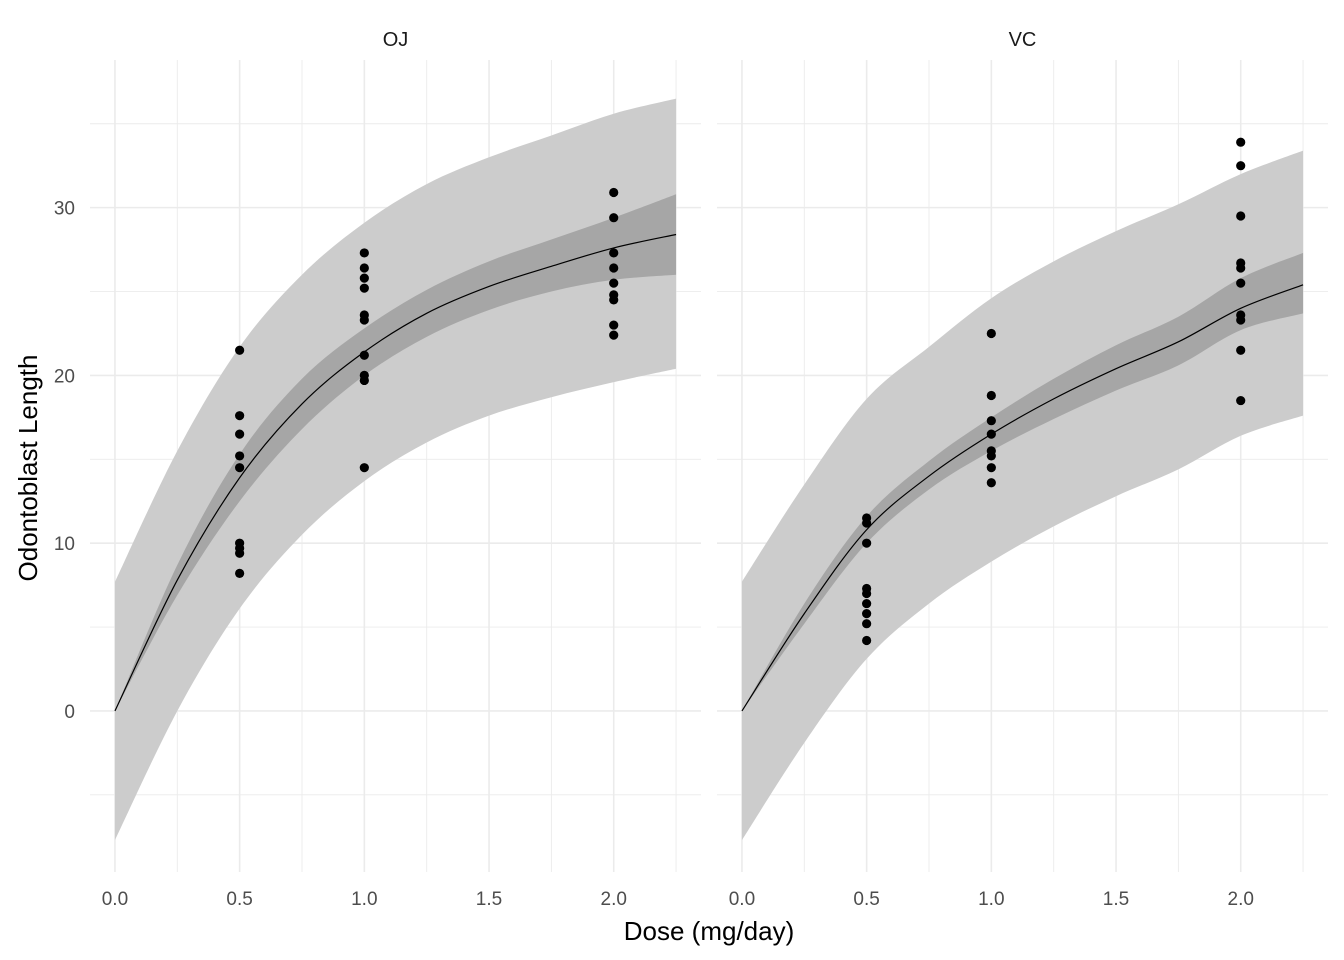 This screenshot has height=960, width=1344. I want to click on y-axis: 0 10 20 30, so click(64, 461).